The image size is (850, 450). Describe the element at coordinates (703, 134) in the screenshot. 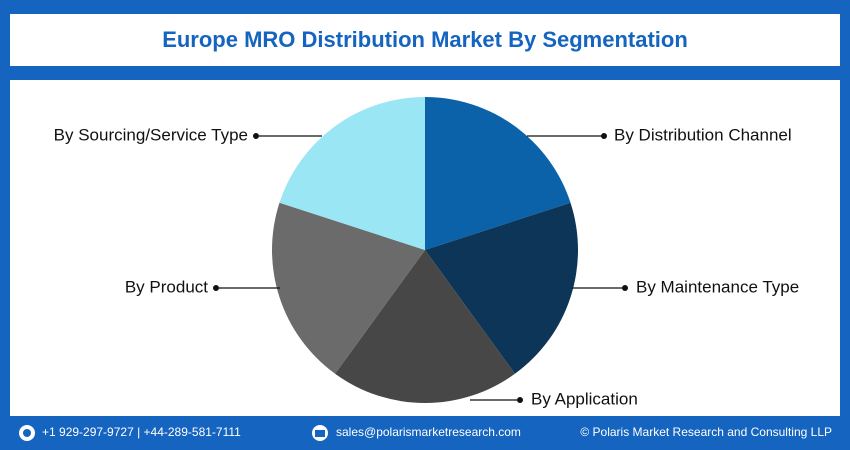

I see `segment-label: By Distribution Channel` at that location.